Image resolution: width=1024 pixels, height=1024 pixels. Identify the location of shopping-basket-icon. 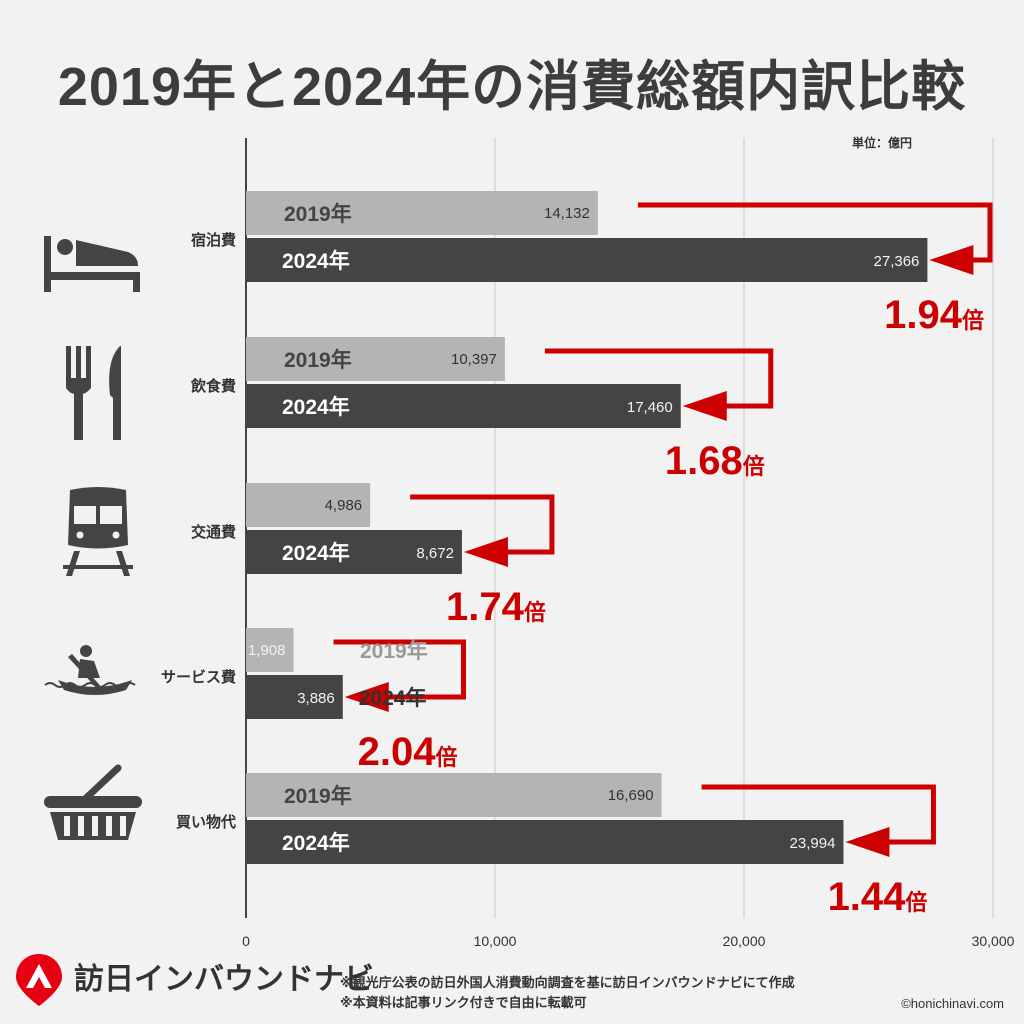
(93, 802).